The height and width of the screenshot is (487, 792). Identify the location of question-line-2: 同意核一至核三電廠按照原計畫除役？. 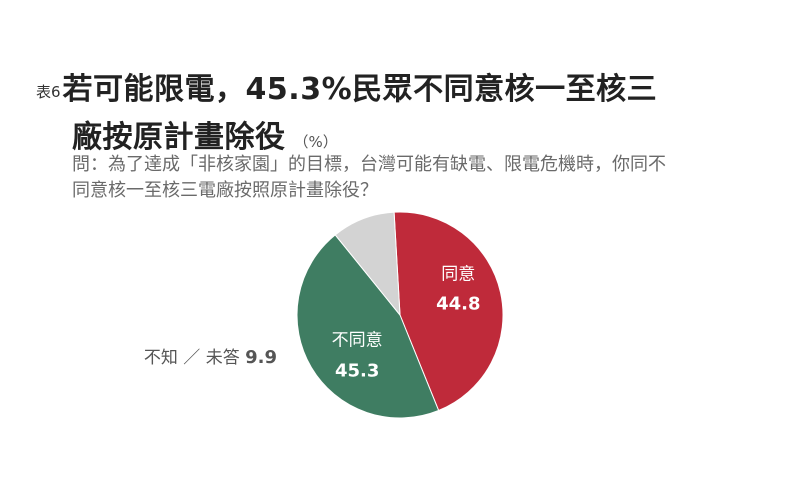
(225, 190).